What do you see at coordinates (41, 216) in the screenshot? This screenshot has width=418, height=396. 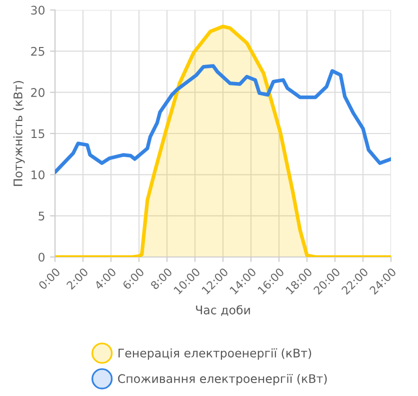 I see `y-tick-label: 5` at bounding box center [41, 216].